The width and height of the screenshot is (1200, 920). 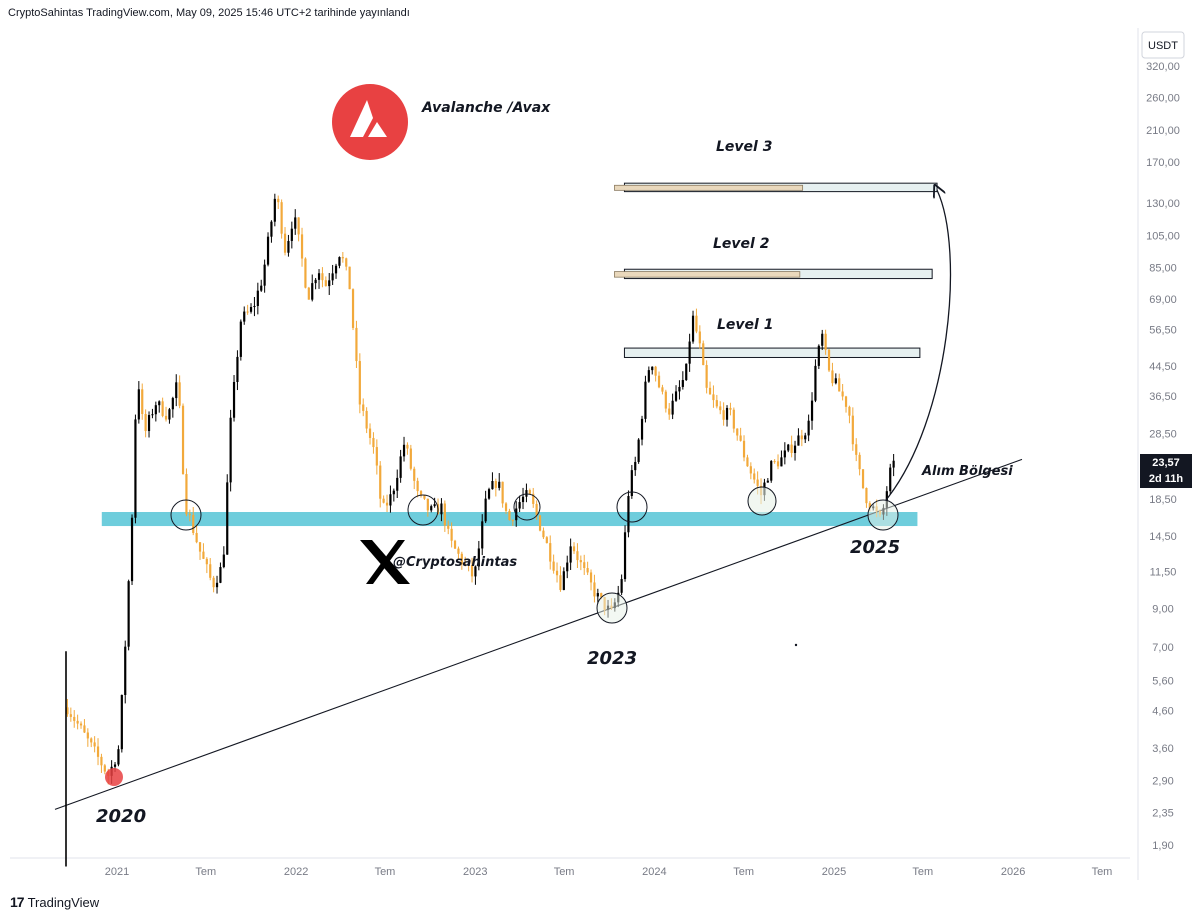 I want to click on avax-logo, so click(x=370, y=122).